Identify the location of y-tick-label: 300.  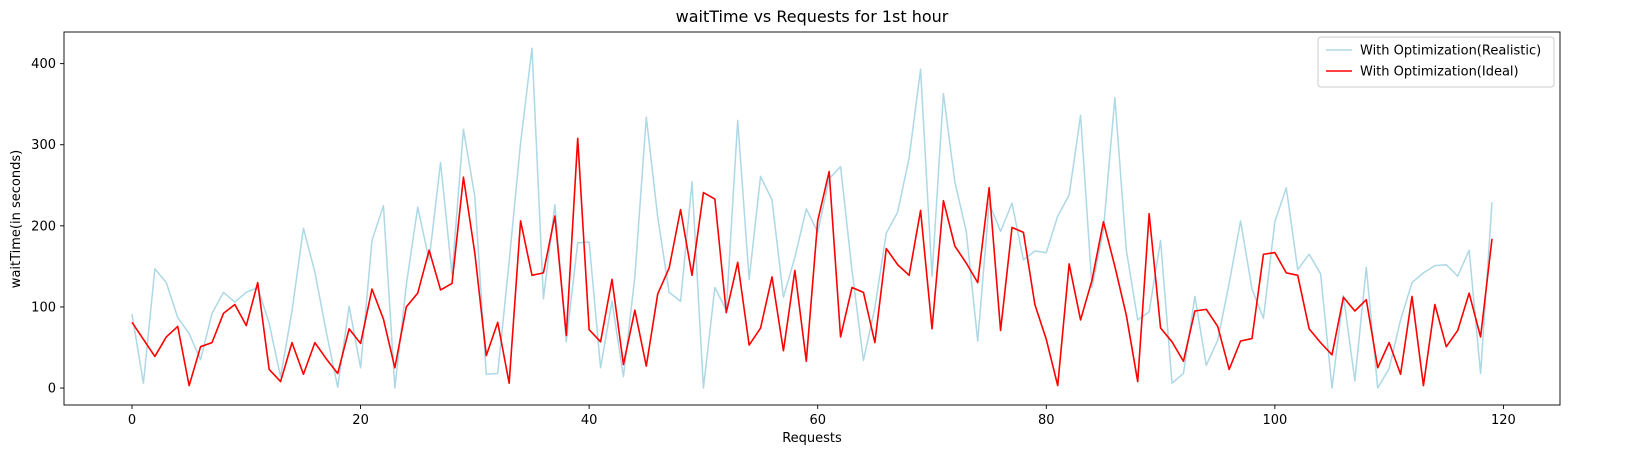
(43, 145).